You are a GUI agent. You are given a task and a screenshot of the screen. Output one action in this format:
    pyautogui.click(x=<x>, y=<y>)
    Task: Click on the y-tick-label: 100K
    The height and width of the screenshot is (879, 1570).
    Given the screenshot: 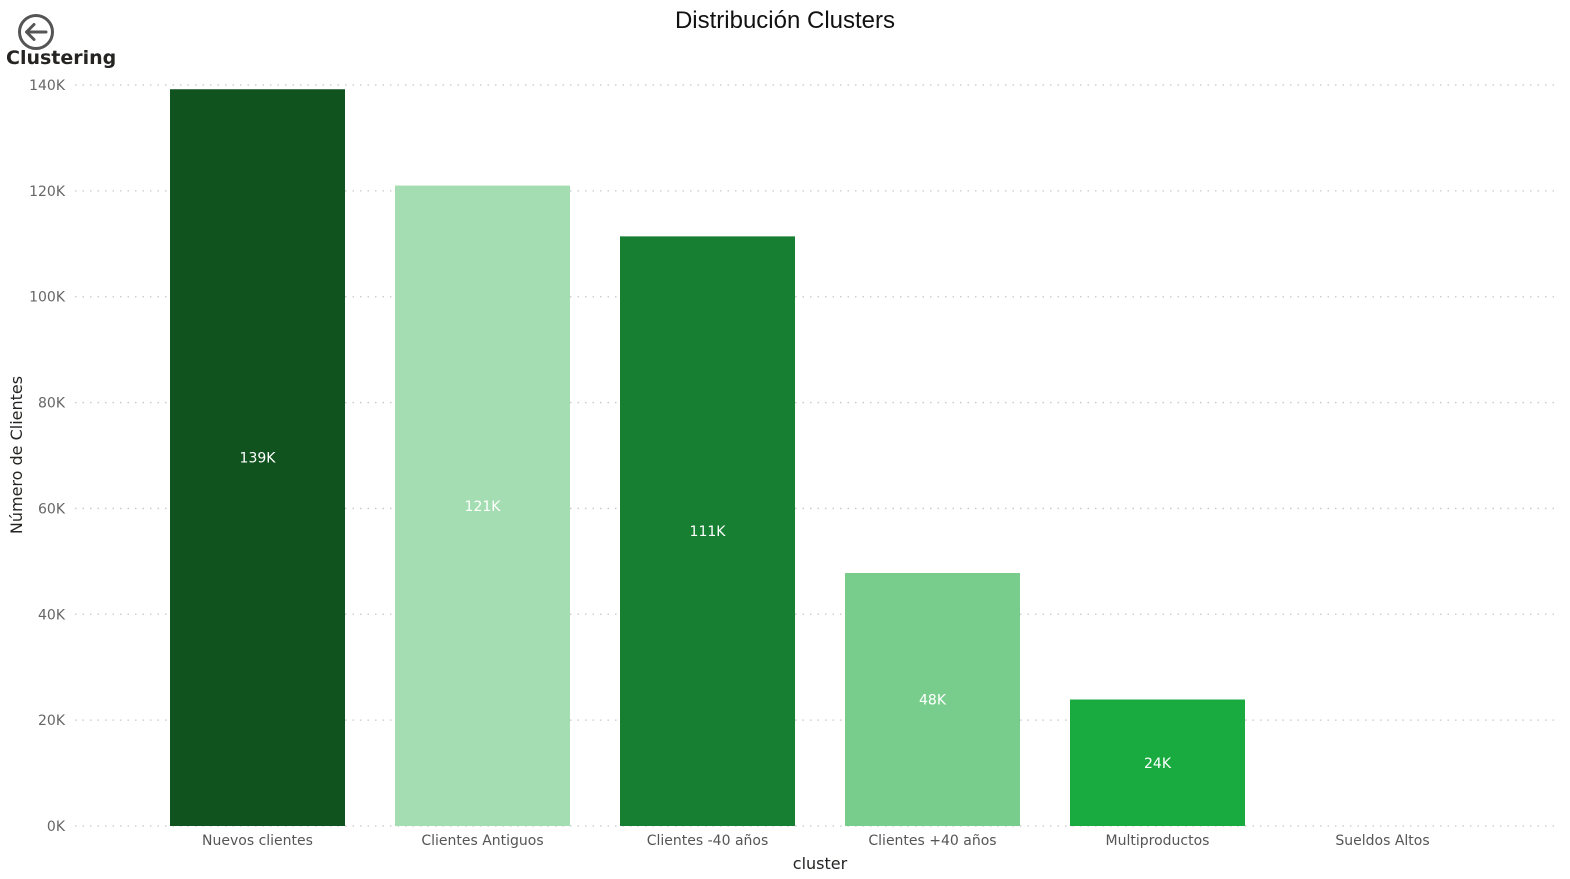 What is the action you would take?
    pyautogui.click(x=47, y=298)
    